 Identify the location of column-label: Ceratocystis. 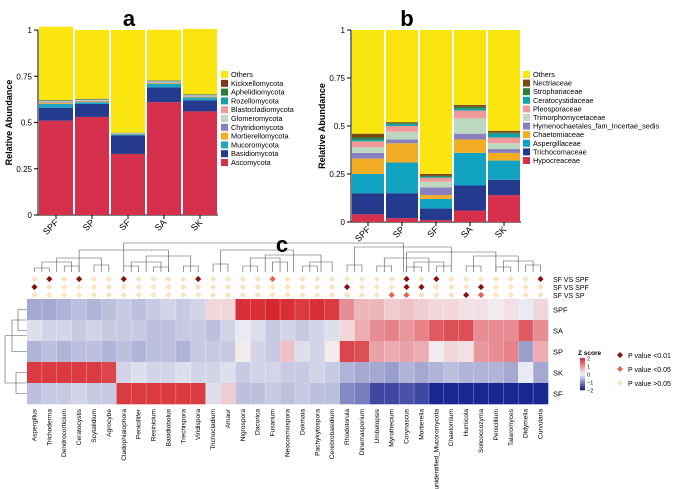
(79, 426).